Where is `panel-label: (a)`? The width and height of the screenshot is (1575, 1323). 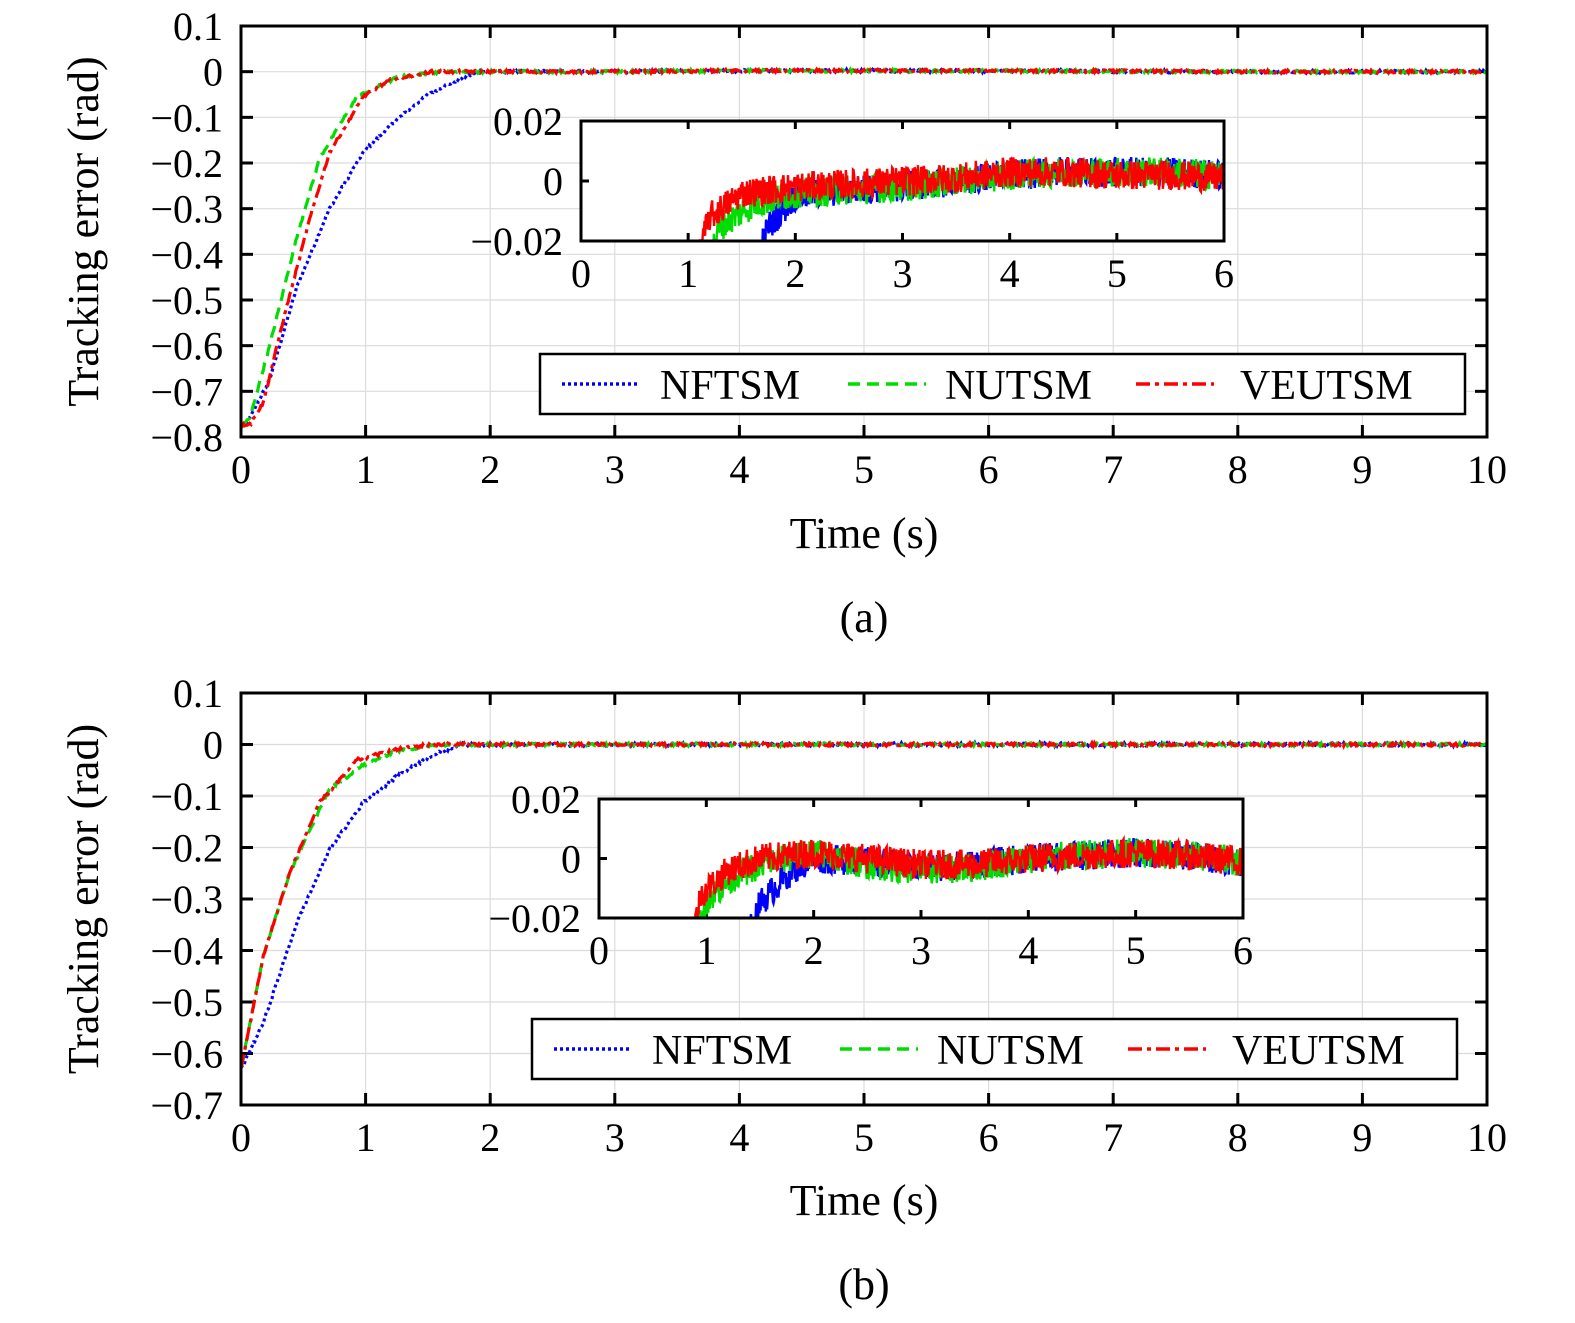 panel-label: (a) is located at coordinates (864, 617).